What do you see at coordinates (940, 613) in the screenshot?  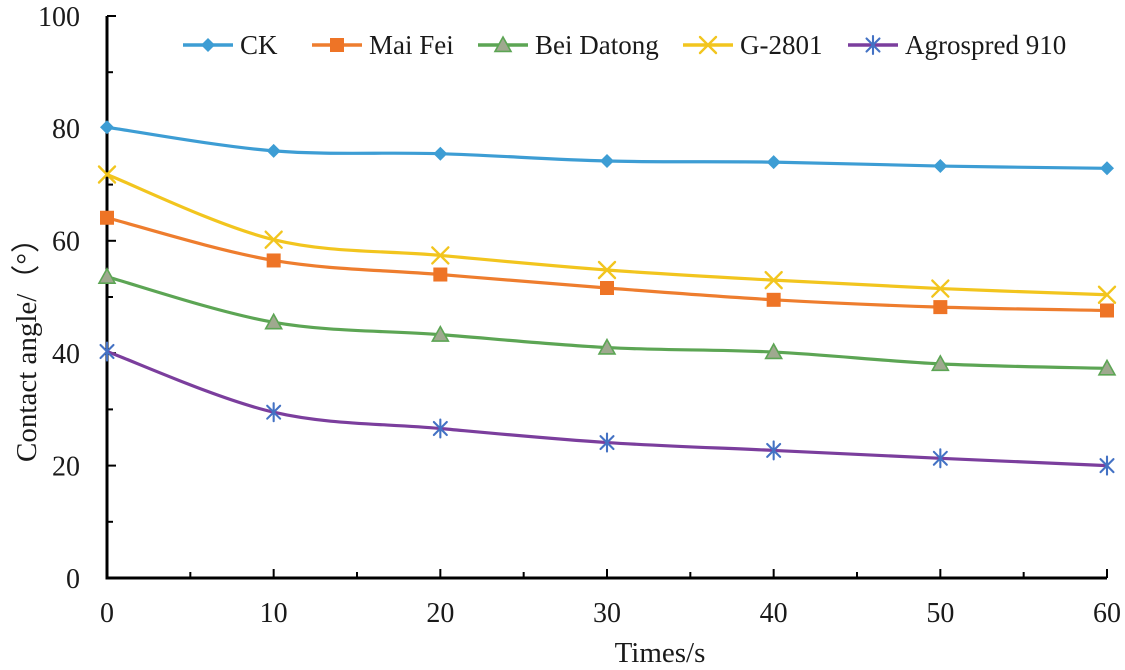 I see `x-tick-label-50: 50` at bounding box center [940, 613].